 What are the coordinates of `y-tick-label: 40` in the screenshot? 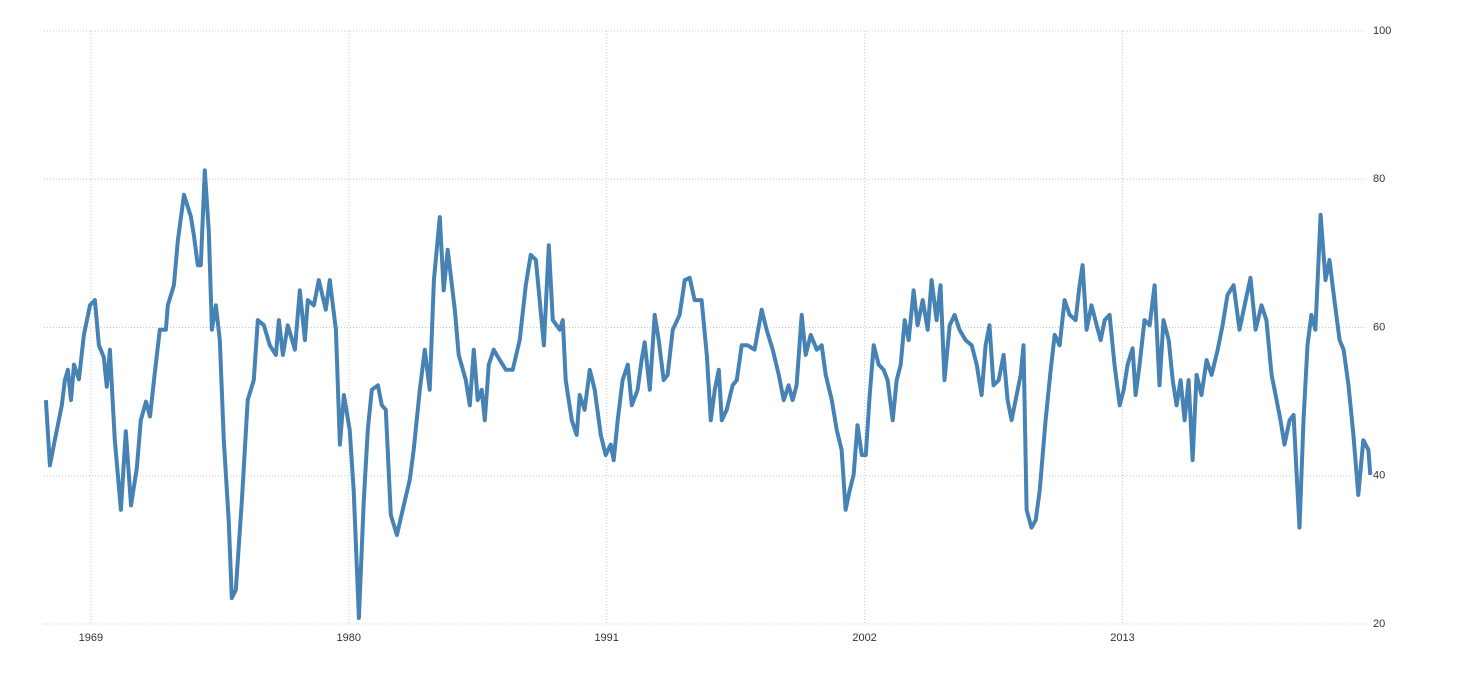 It's located at (1379, 476).